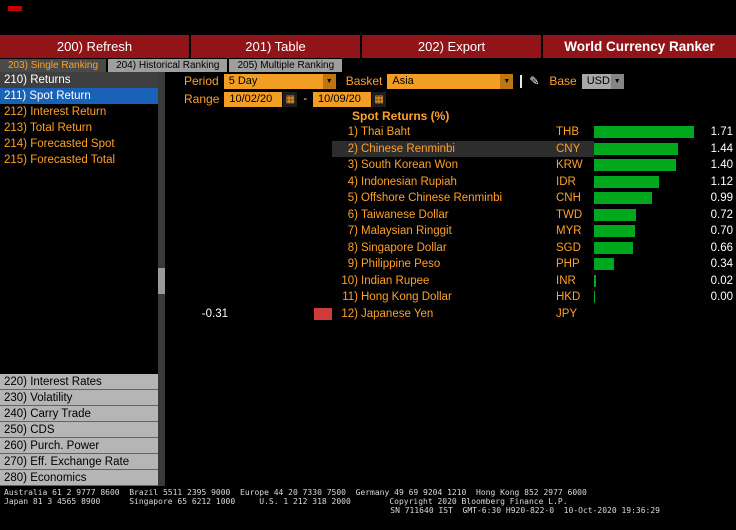 The image size is (736, 530). Describe the element at coordinates (79, 128) in the screenshot. I see `sidebar-item-total-return: 213) Total Return` at that location.